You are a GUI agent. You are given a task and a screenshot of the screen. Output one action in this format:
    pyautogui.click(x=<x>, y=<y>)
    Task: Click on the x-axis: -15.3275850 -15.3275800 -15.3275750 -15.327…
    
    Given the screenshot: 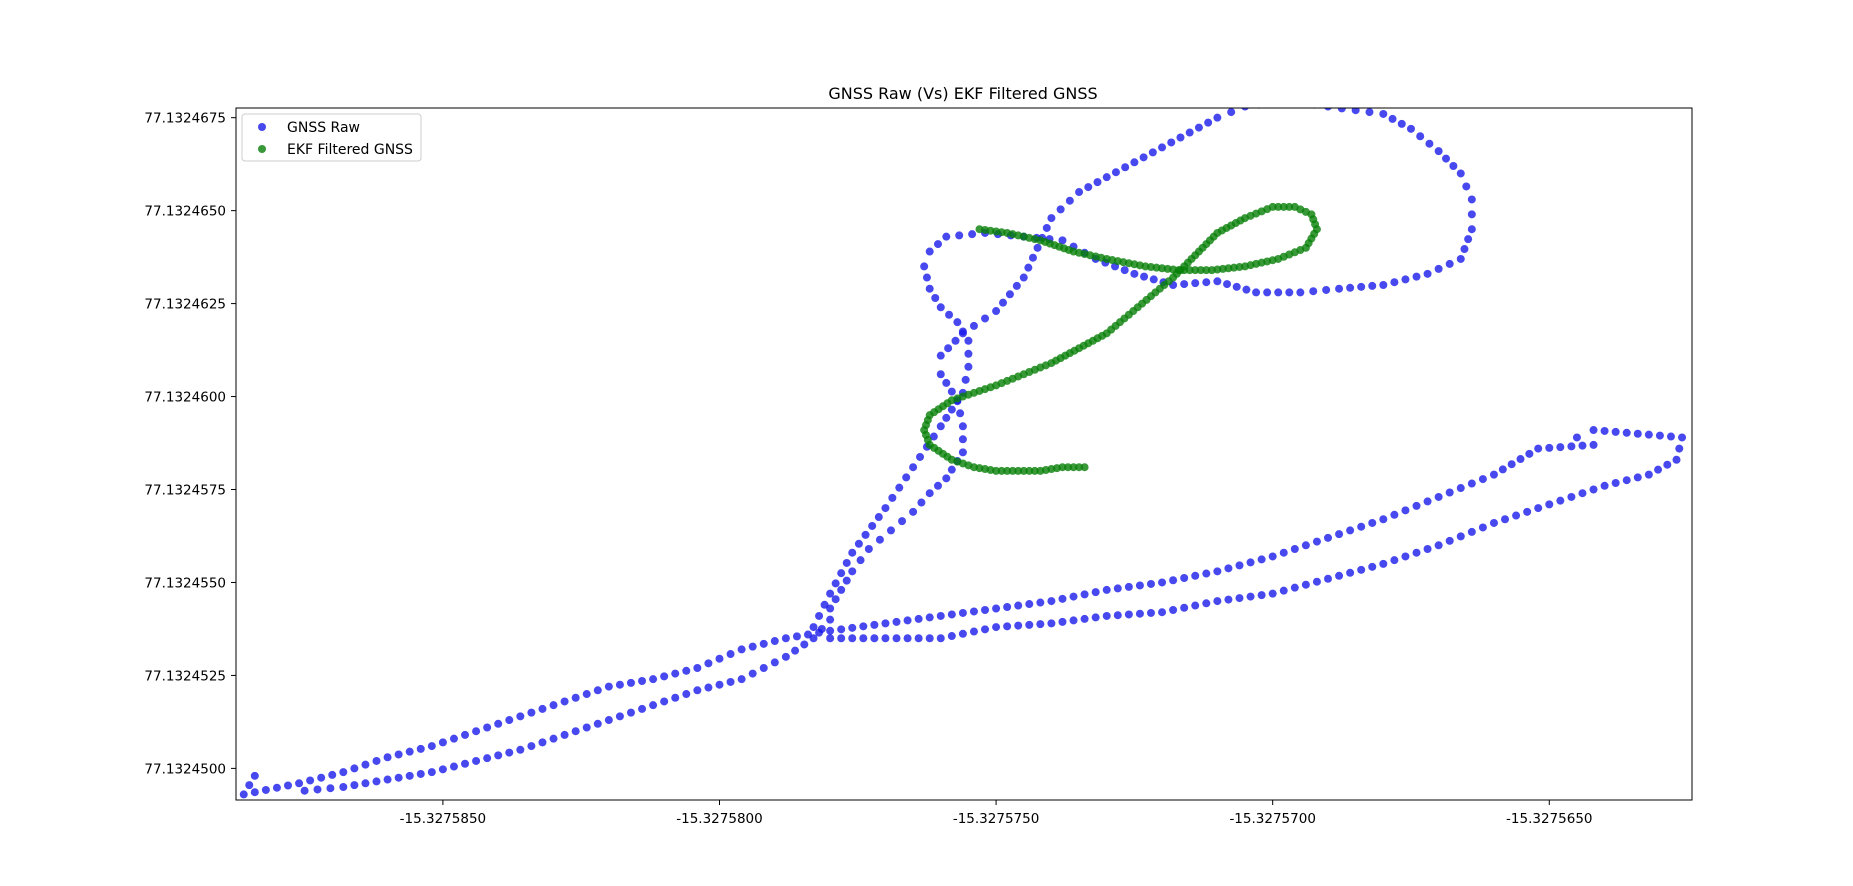 What is the action you would take?
    pyautogui.click(x=996, y=813)
    